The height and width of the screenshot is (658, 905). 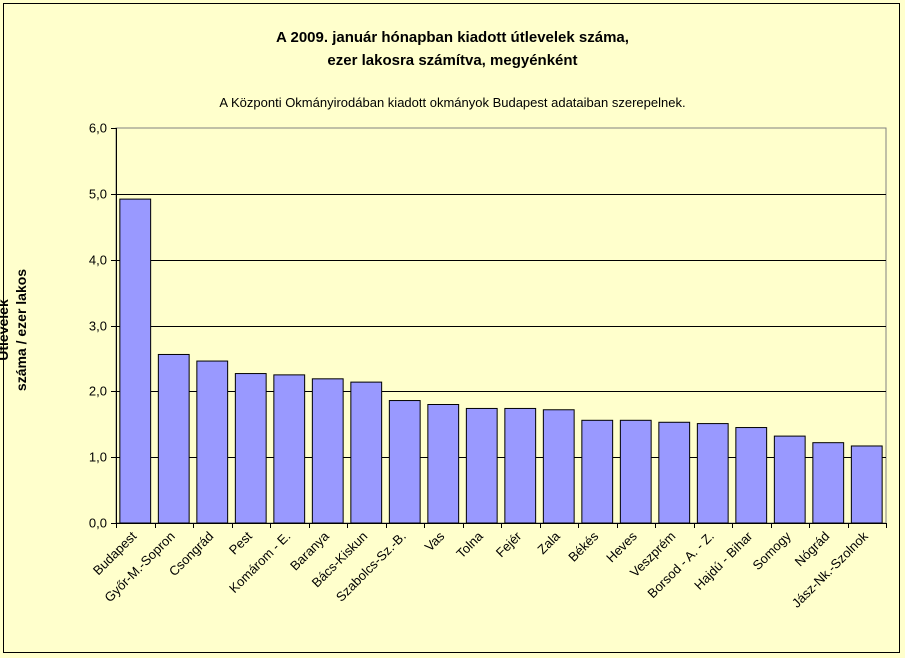 What do you see at coordinates (98, 457) in the screenshot?
I see `y-tick-label: 1,0` at bounding box center [98, 457].